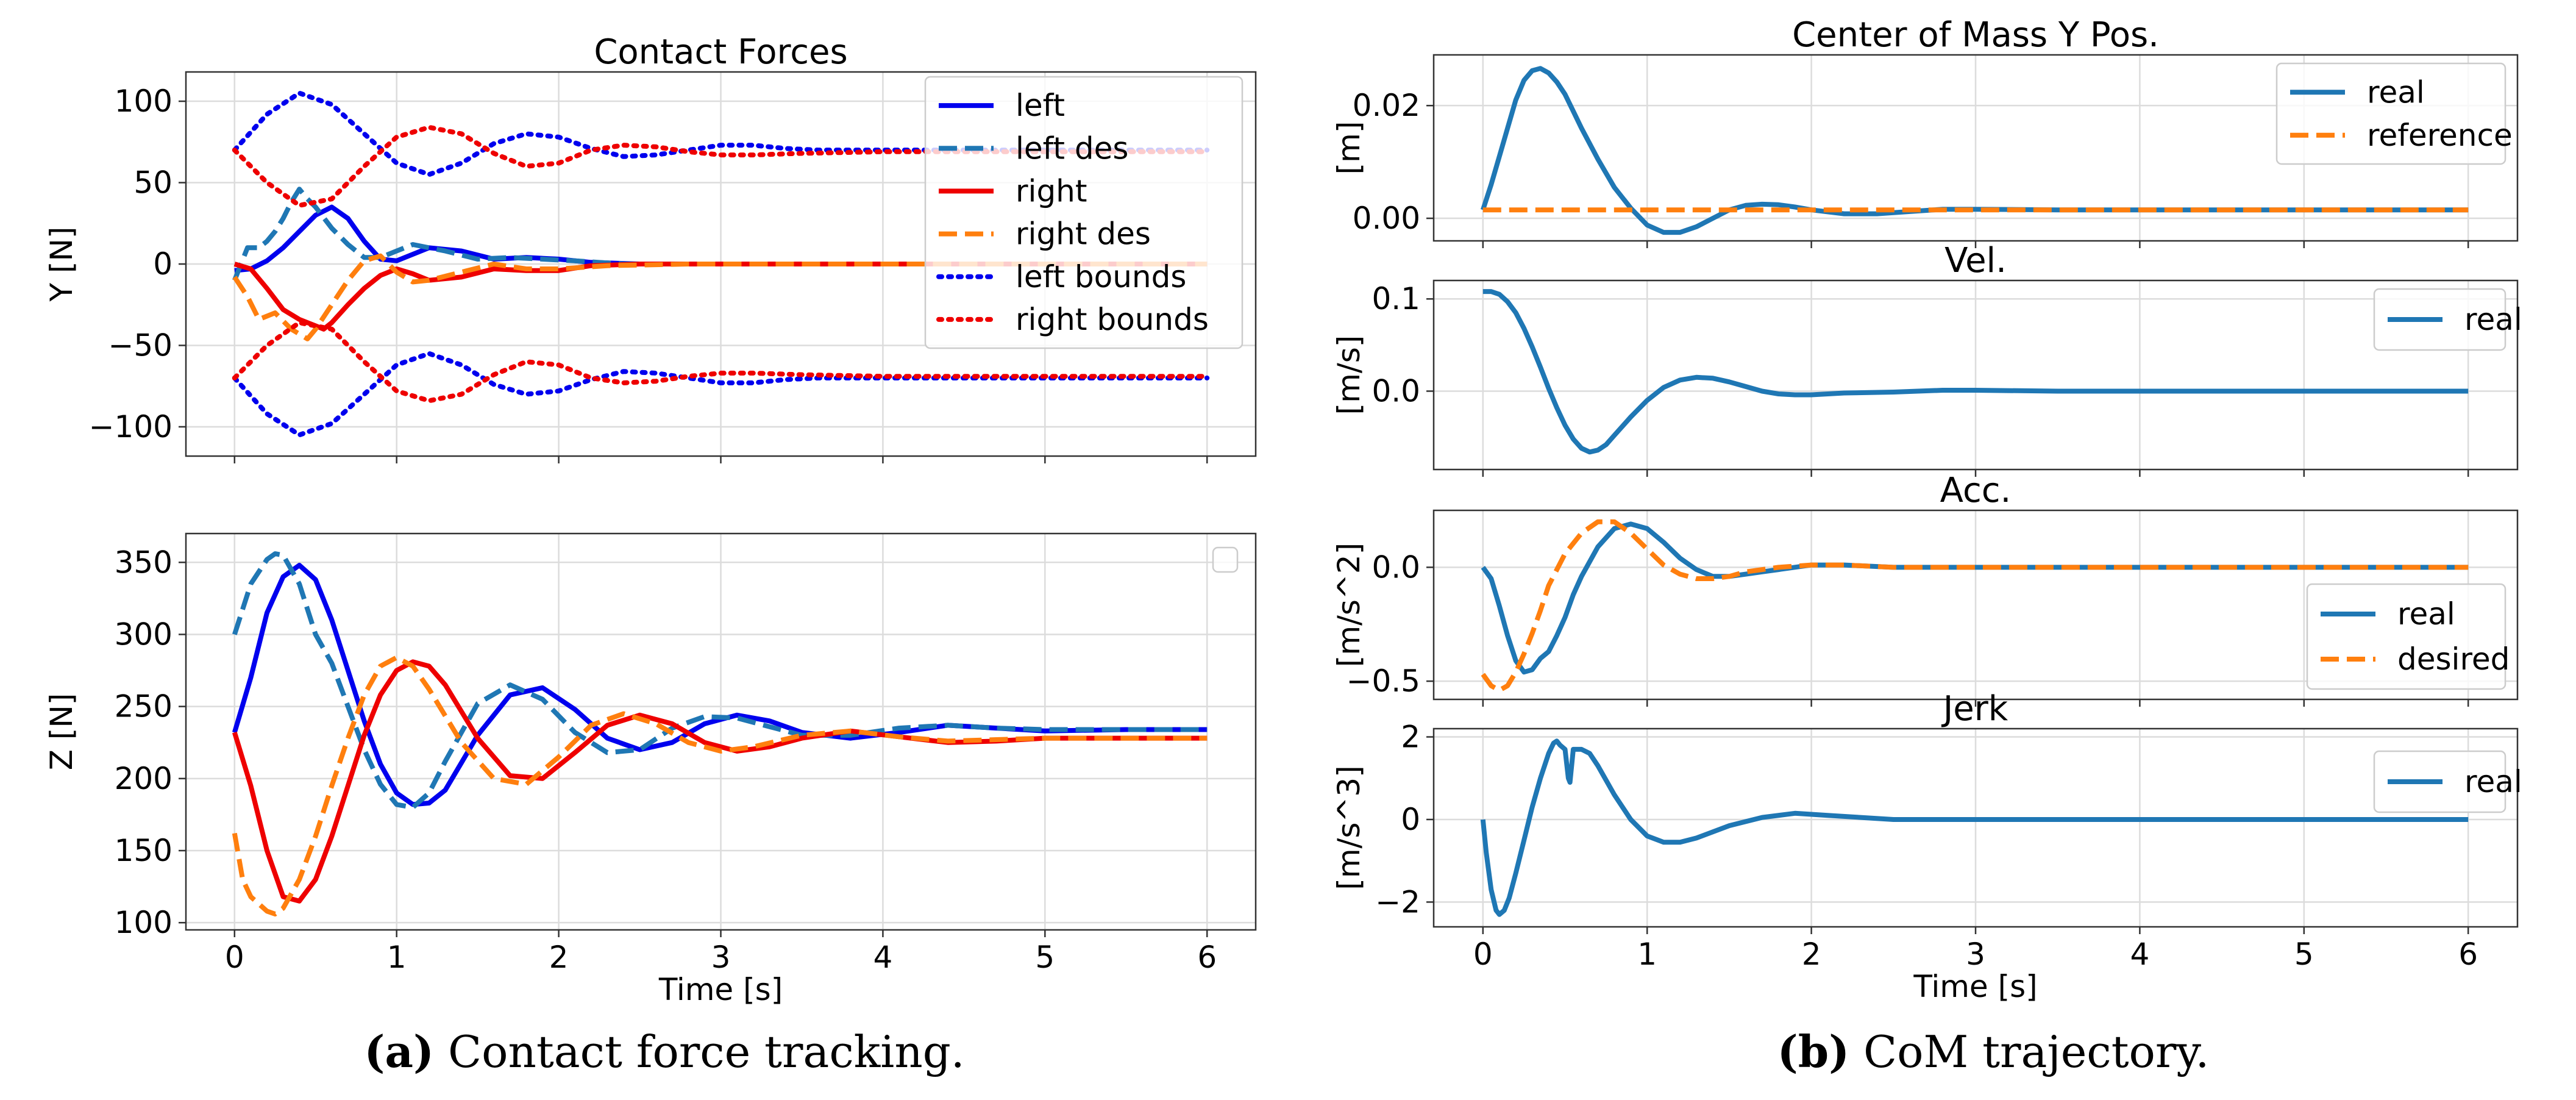  What do you see at coordinates (144, 850) in the screenshot?
I see `y-tick-label: 150` at bounding box center [144, 850].